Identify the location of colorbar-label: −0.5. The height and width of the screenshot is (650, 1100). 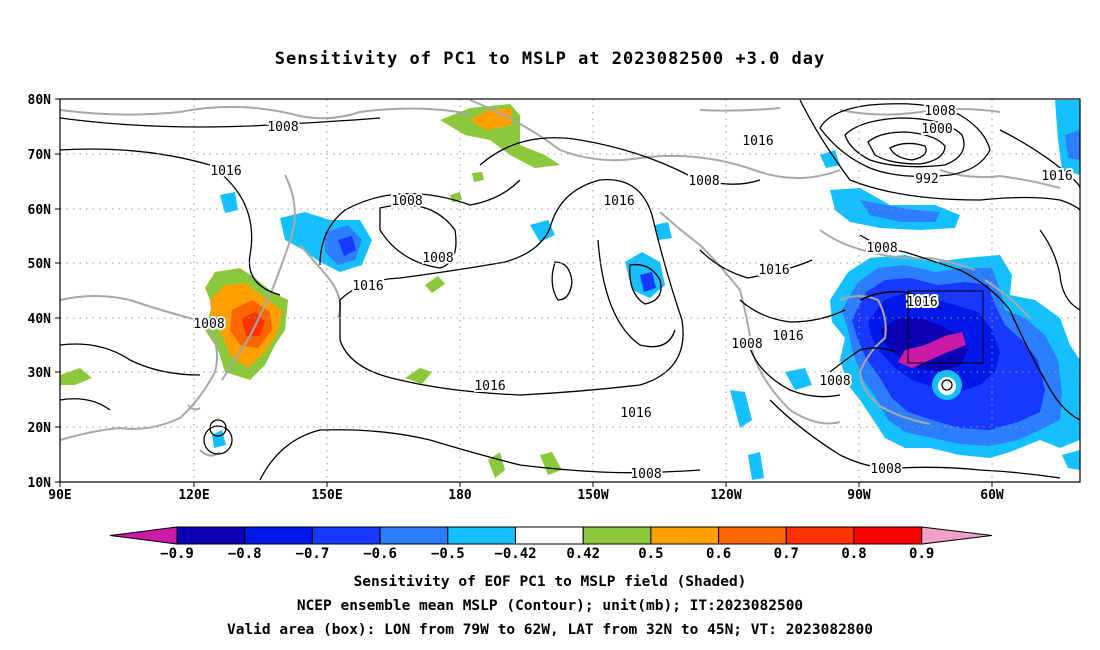
(448, 554).